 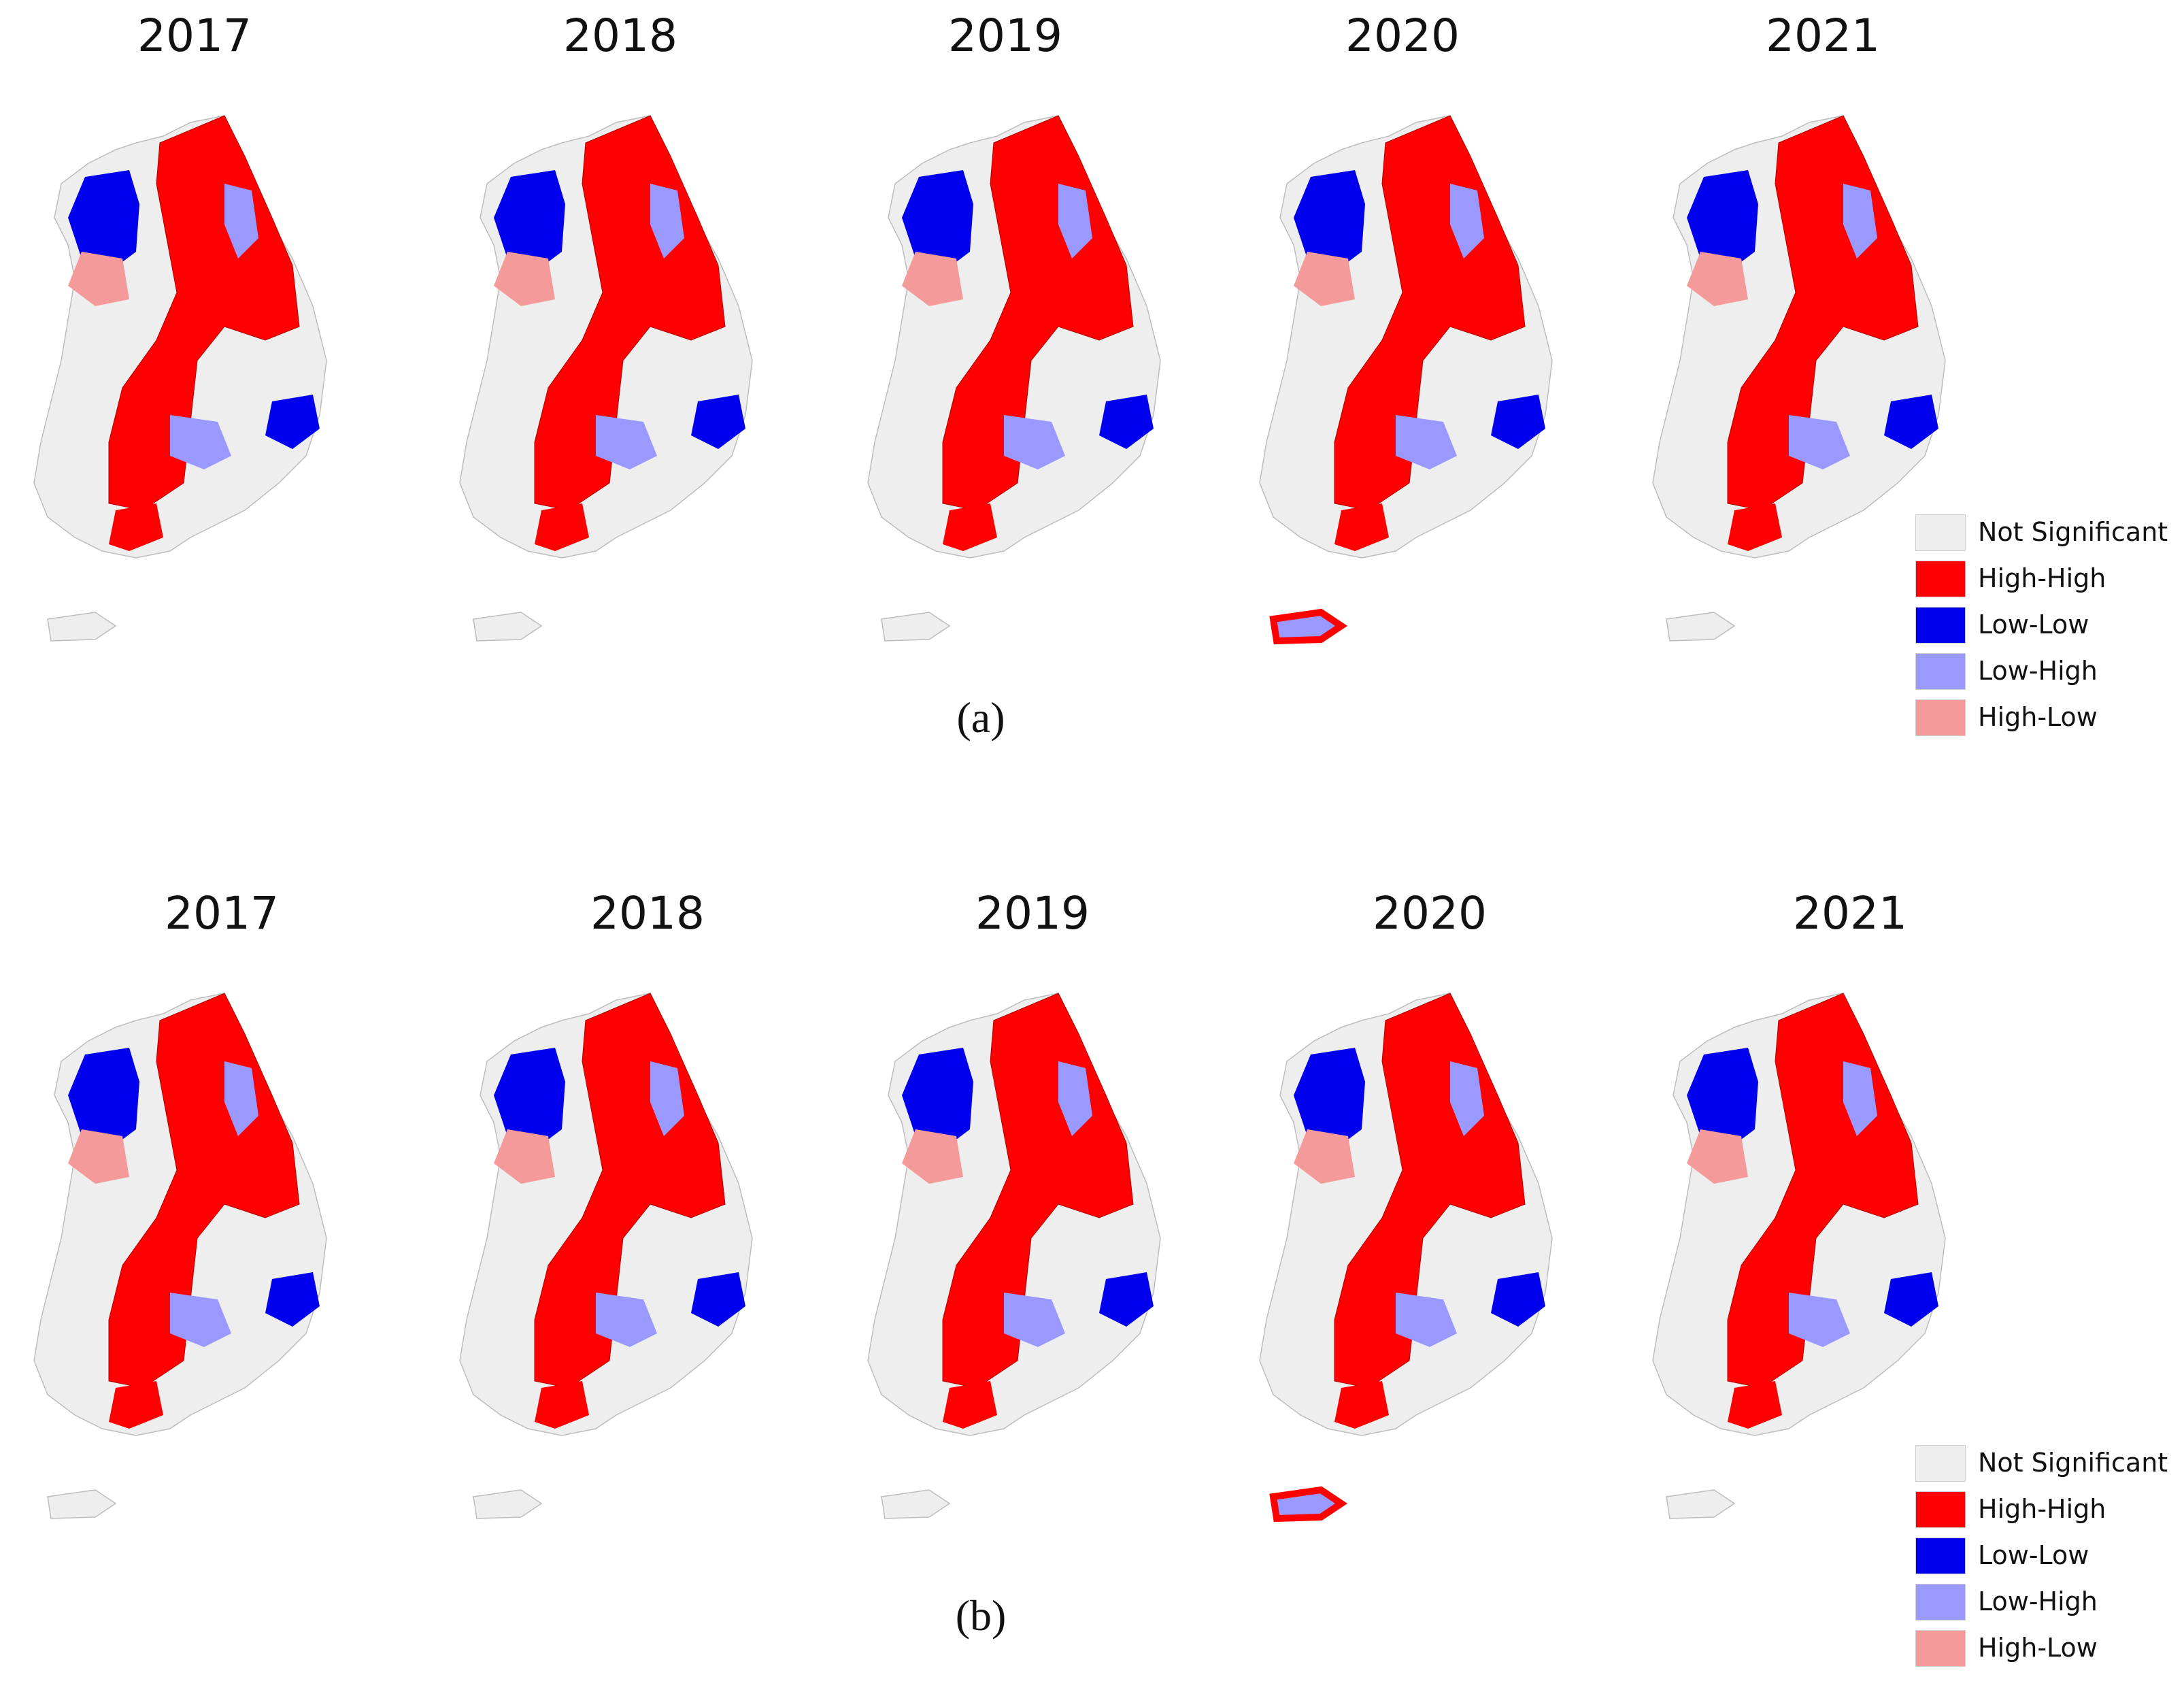 I want to click on year-title-2021: 2021, so click(x=1850, y=913).